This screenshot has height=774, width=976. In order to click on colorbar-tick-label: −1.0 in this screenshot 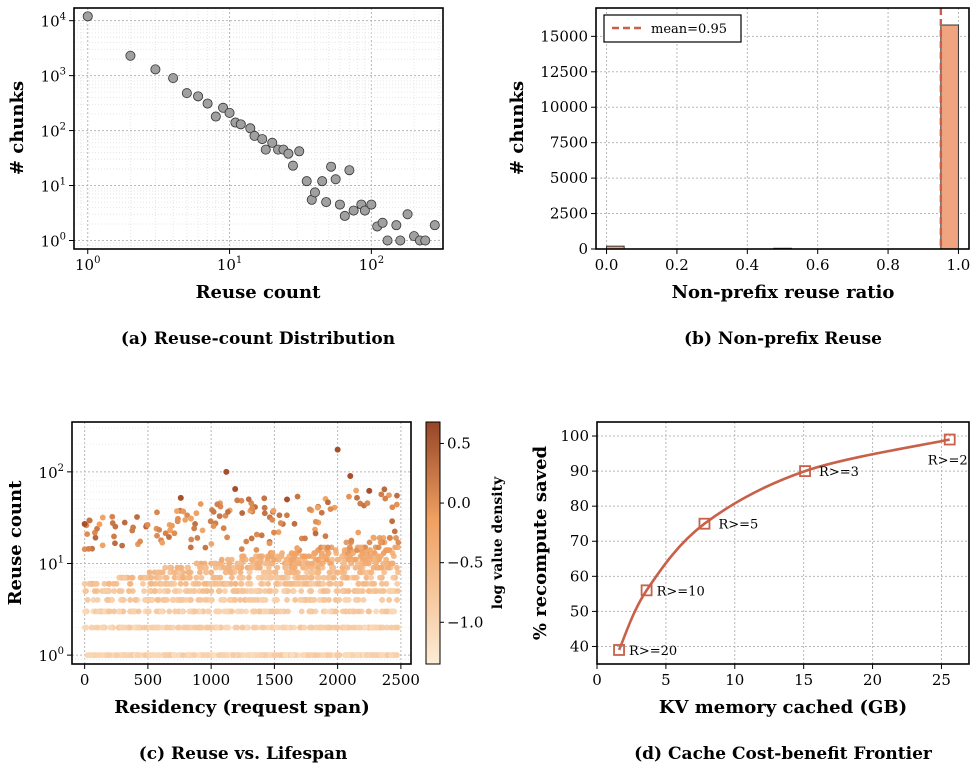, I will do `click(465, 622)`.